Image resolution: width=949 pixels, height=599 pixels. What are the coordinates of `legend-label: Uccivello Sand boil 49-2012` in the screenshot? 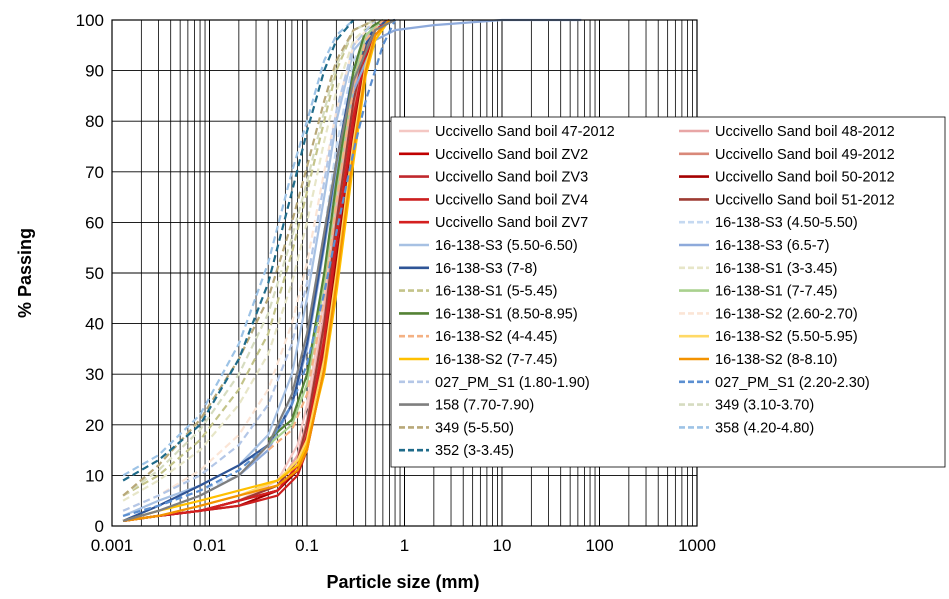 It's located at (805, 155).